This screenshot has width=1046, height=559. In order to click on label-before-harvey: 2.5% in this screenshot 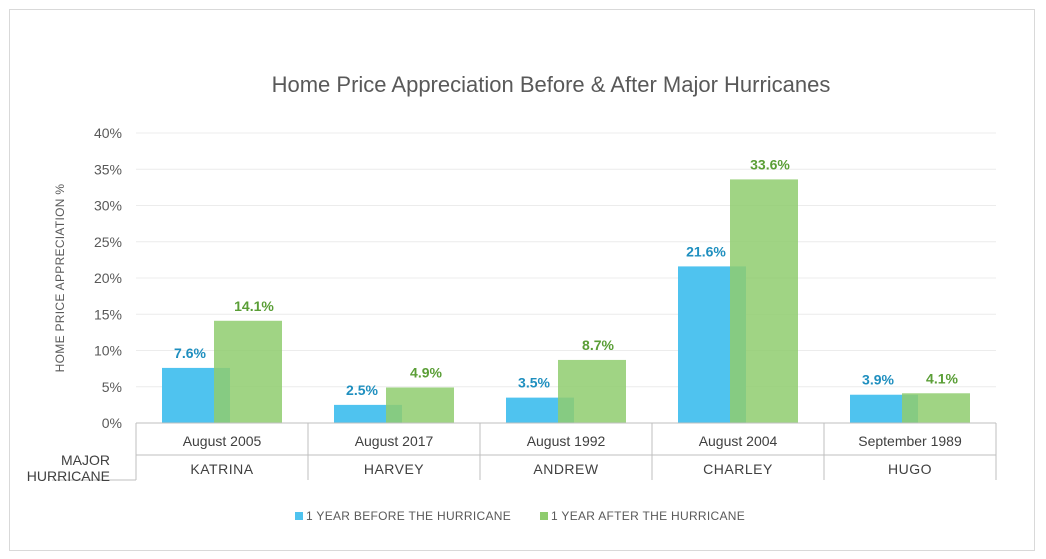, I will do `click(362, 390)`.